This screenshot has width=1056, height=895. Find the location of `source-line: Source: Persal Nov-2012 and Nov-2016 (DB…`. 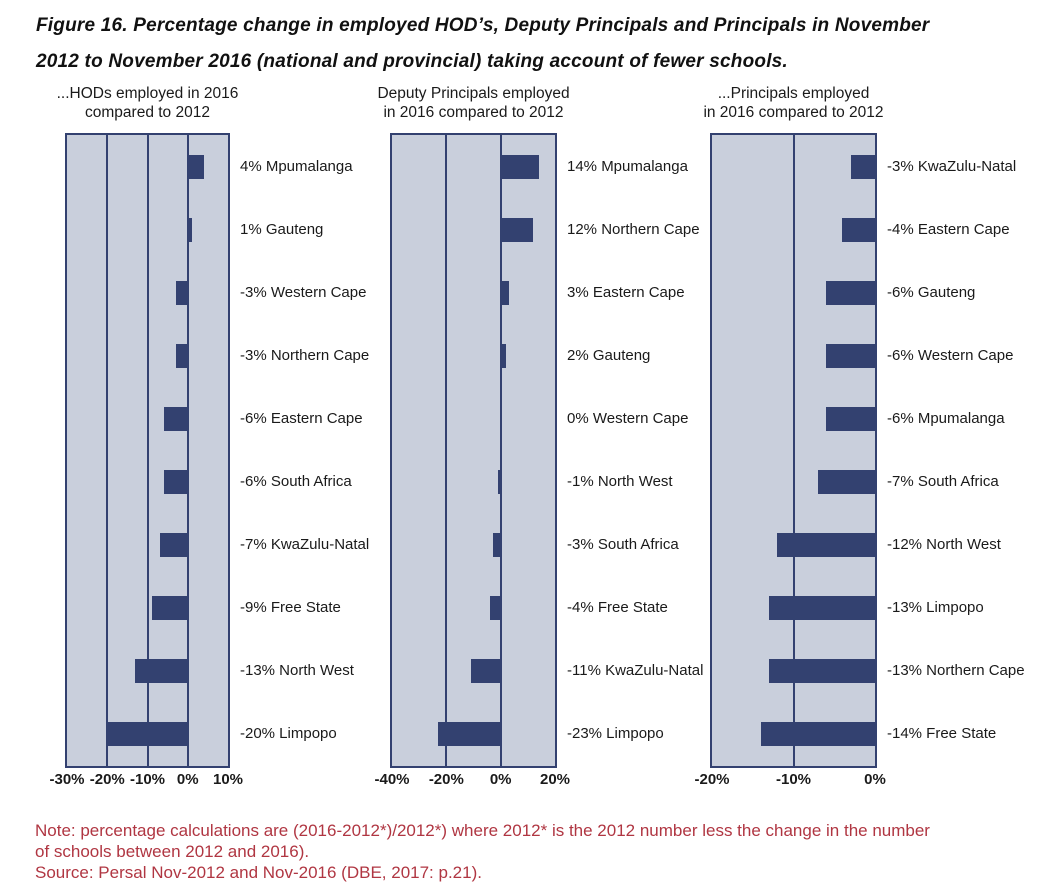

source-line: Source: Persal Nov-2012 and Nov-2016 (DB… is located at coordinates (258, 872).